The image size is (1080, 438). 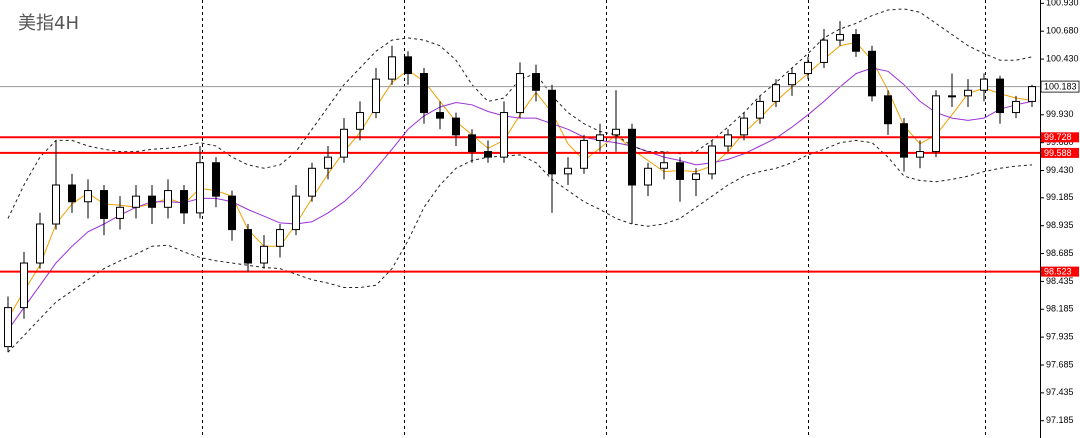 What do you see at coordinates (48, 23) in the screenshot?
I see `chart-title: 美指4H` at bounding box center [48, 23].